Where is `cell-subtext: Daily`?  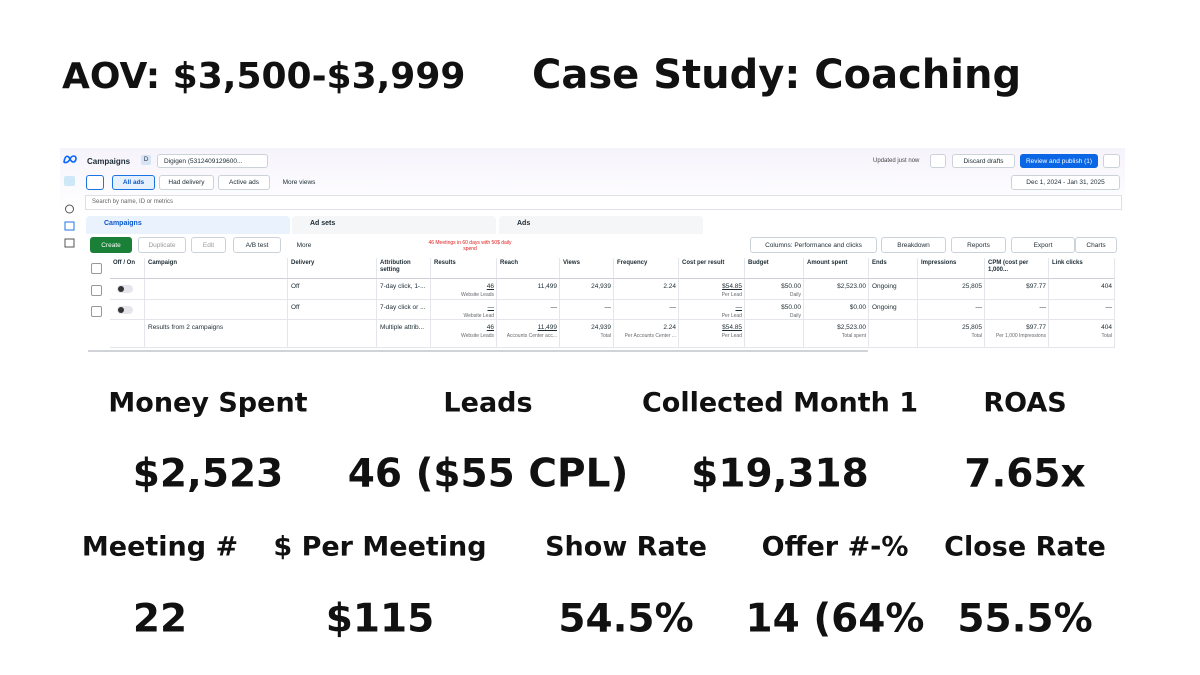 cell-subtext: Daily is located at coordinates (795, 316).